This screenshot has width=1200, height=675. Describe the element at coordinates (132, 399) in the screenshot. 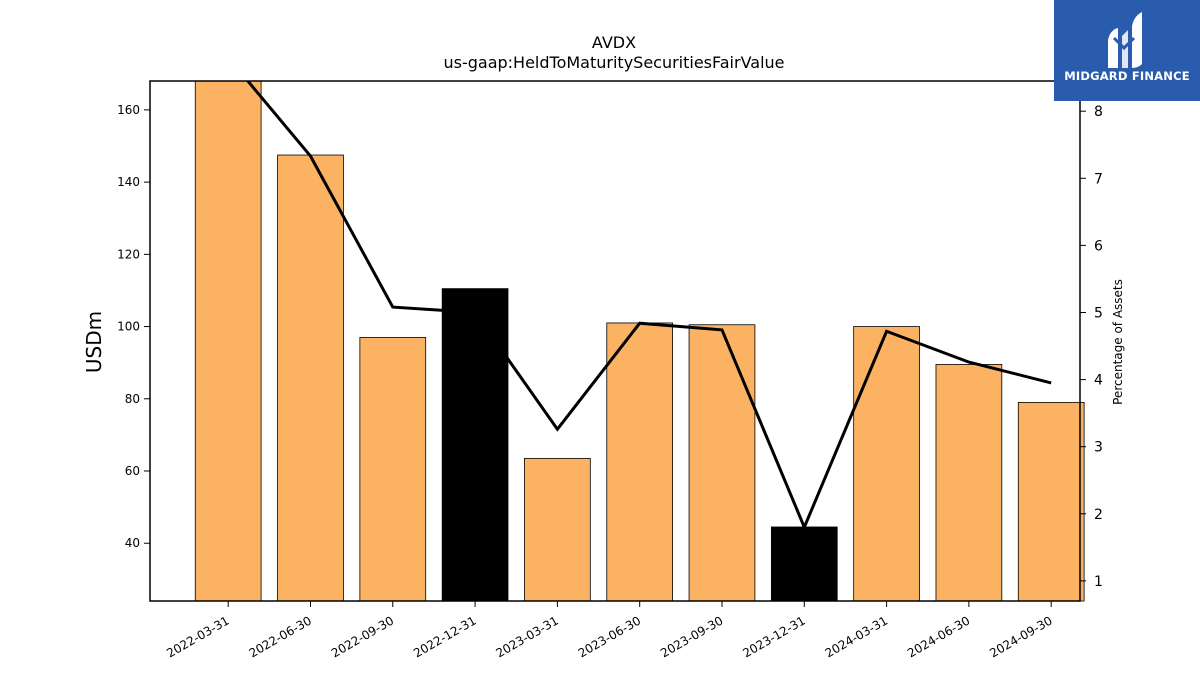

I see `y-tick-label: 80` at that location.